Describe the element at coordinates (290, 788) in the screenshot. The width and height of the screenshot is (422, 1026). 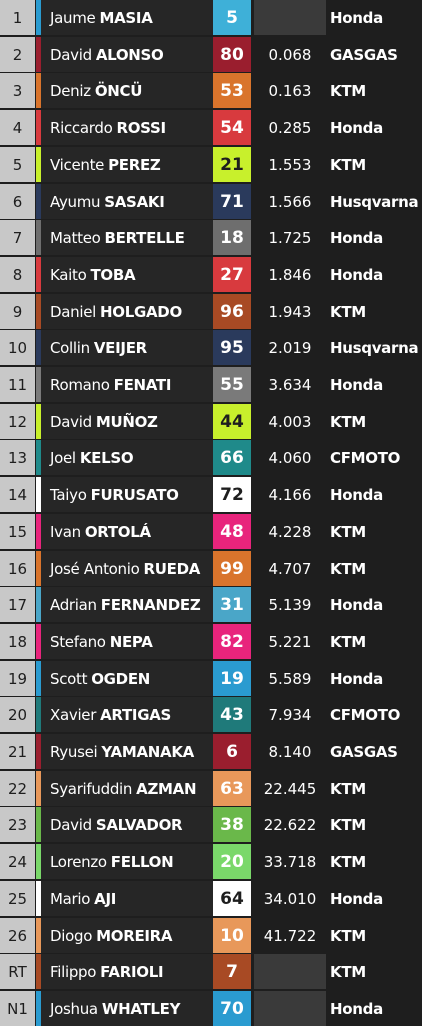
I see `gap-cell: 22.445` at that location.